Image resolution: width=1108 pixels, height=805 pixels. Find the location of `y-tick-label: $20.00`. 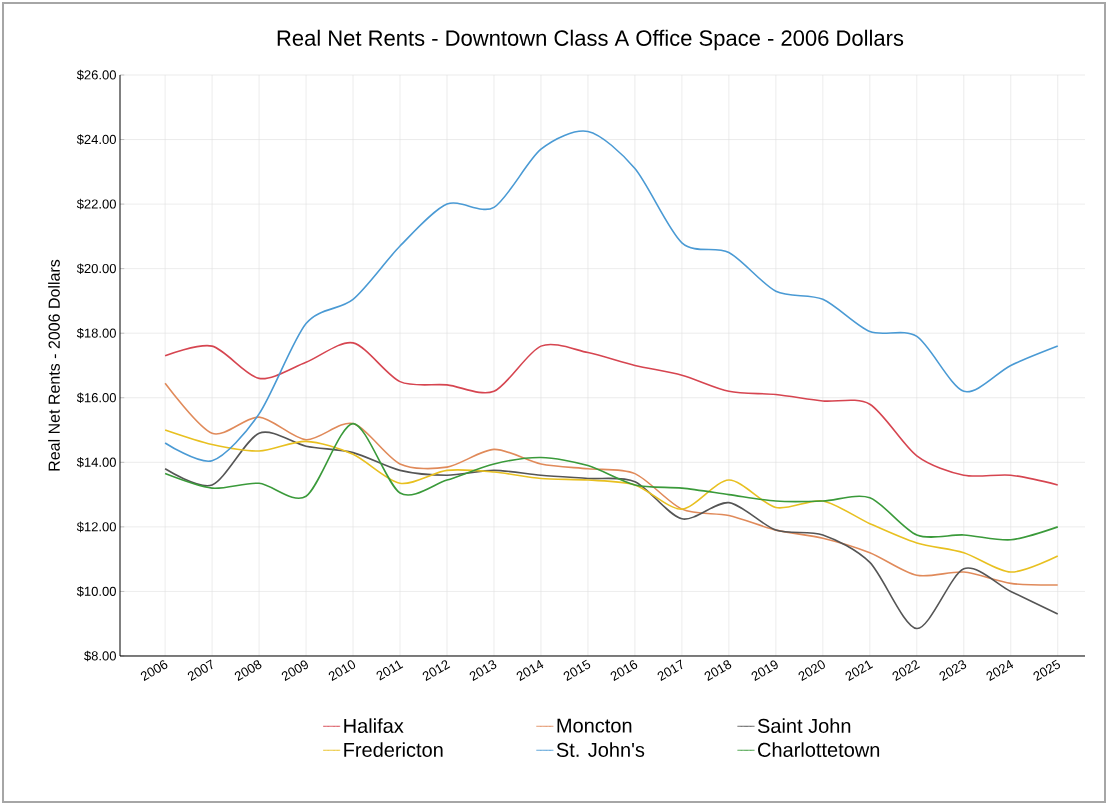

y-tick-label: $20.00 is located at coordinates (96, 268).